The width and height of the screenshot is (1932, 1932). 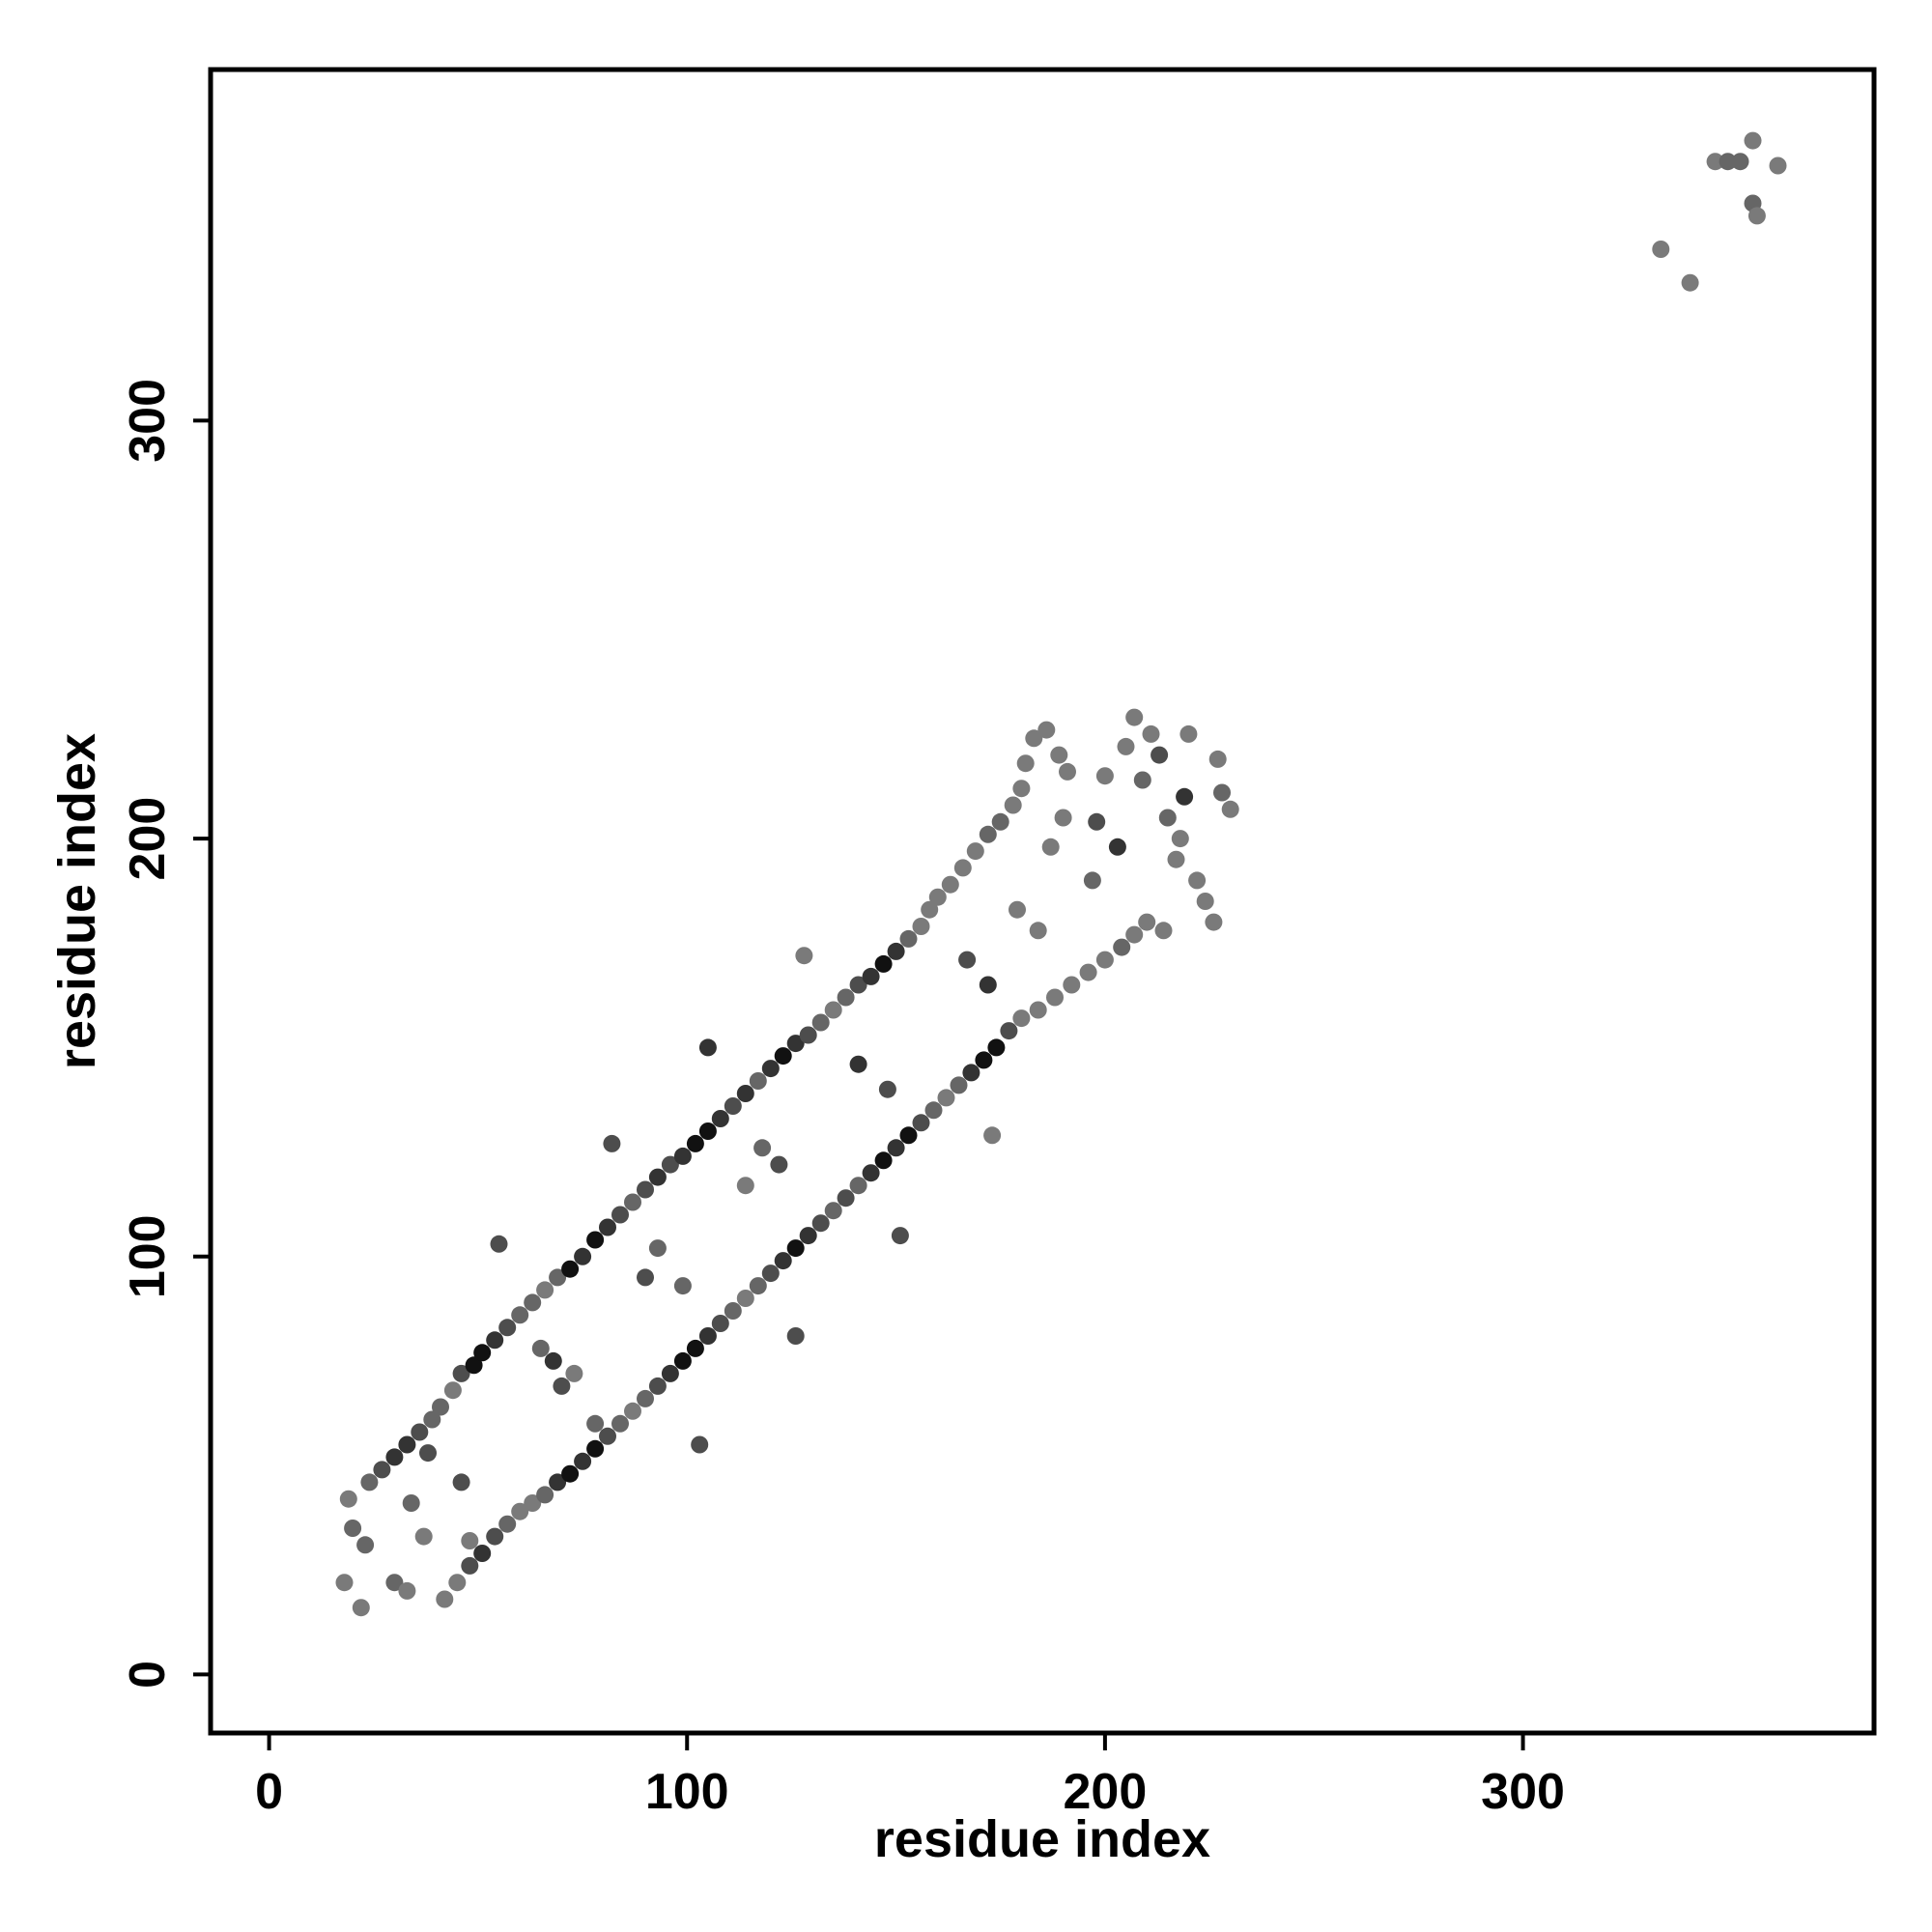 I want to click on y-tick-label: 200, so click(x=148, y=839).